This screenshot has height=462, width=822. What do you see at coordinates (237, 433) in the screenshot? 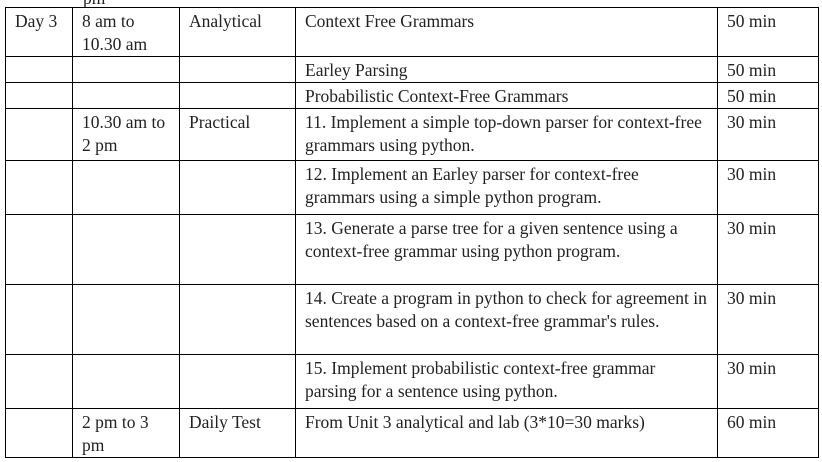
I see `mode-cell: Daily Test` at bounding box center [237, 433].